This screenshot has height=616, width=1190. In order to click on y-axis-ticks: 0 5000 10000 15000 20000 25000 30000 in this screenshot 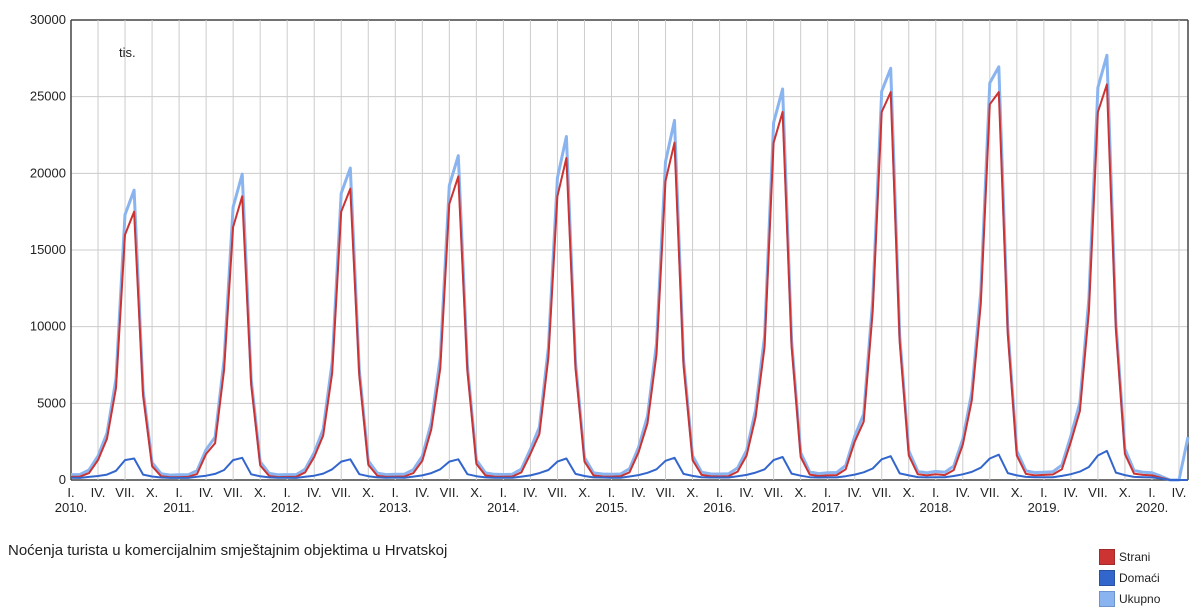, I will do `click(48, 249)`.